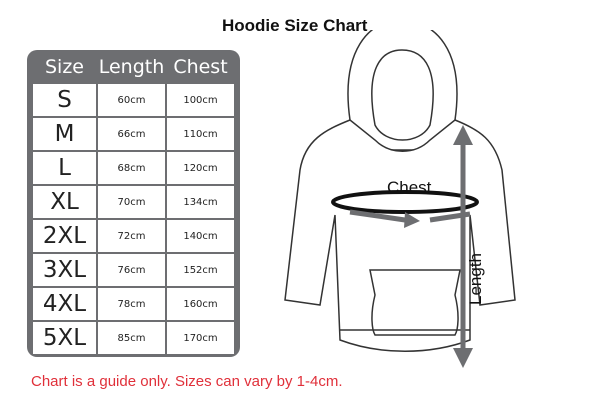  I want to click on length-cell: 76cm, so click(131, 270).